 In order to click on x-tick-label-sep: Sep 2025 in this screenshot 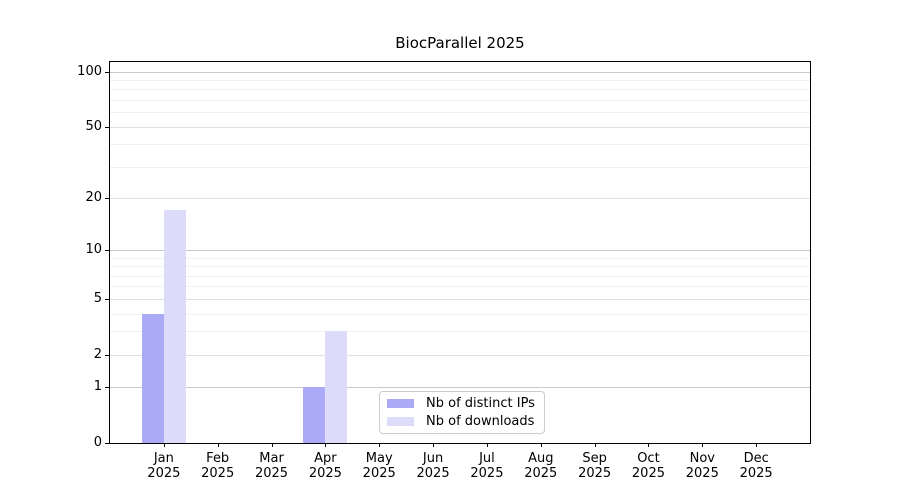, I will do `click(595, 466)`.